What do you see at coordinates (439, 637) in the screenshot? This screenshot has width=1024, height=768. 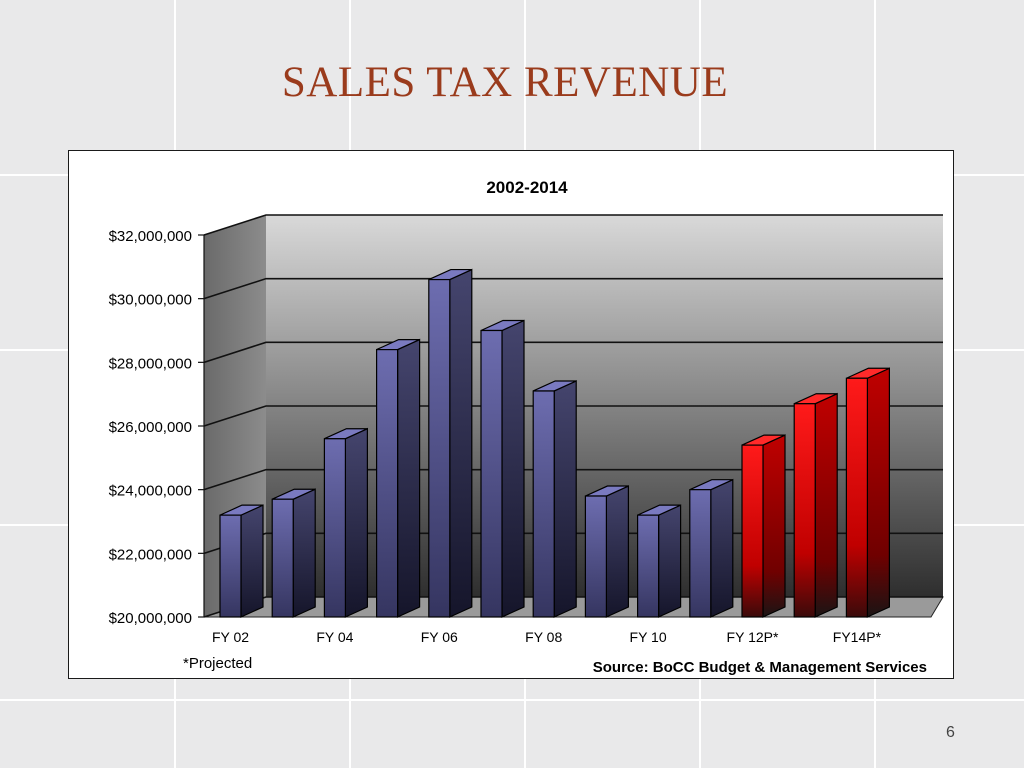 I see `x-tick-label: FY 06` at bounding box center [439, 637].